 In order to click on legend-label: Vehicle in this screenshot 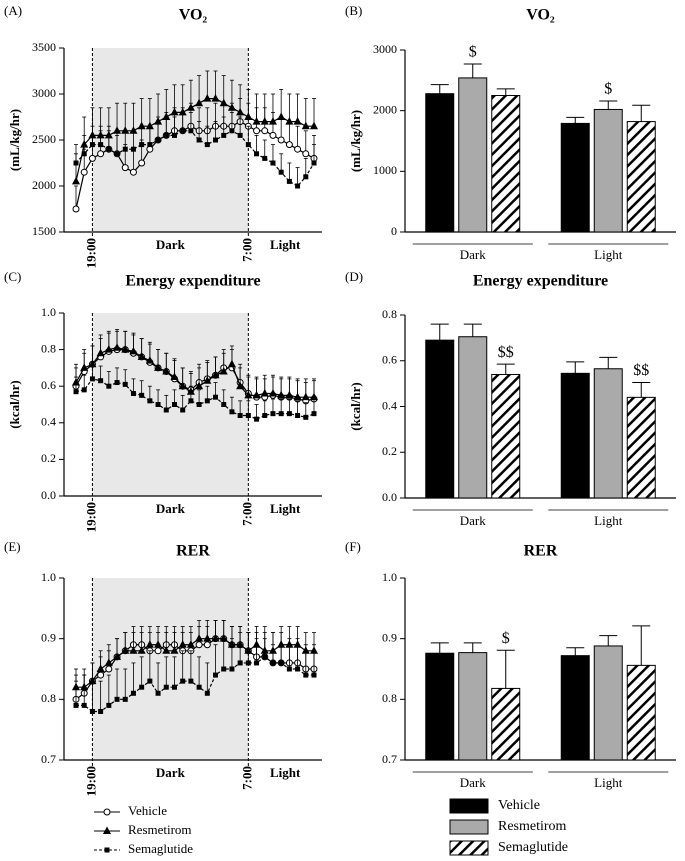, I will do `click(147, 810)`.